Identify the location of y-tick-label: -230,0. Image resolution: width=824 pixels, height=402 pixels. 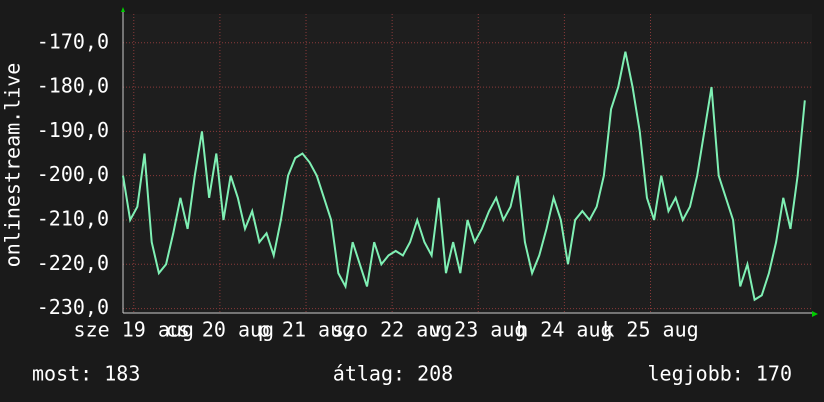
(73, 307).